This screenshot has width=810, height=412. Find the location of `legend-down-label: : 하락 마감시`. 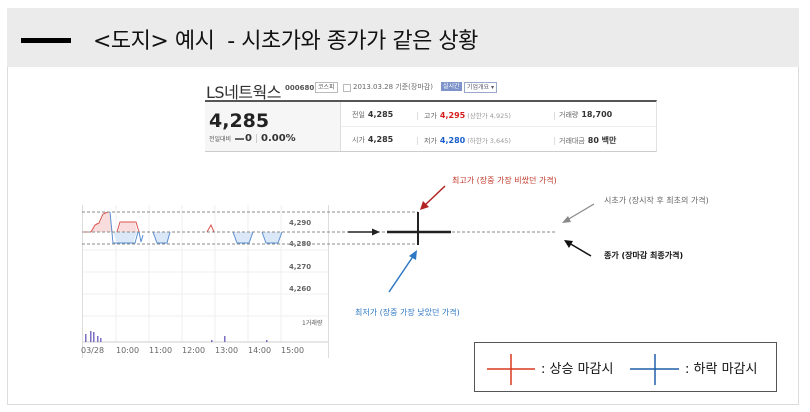

legend-down-label: : 하락 마감시 is located at coordinates (721, 369).